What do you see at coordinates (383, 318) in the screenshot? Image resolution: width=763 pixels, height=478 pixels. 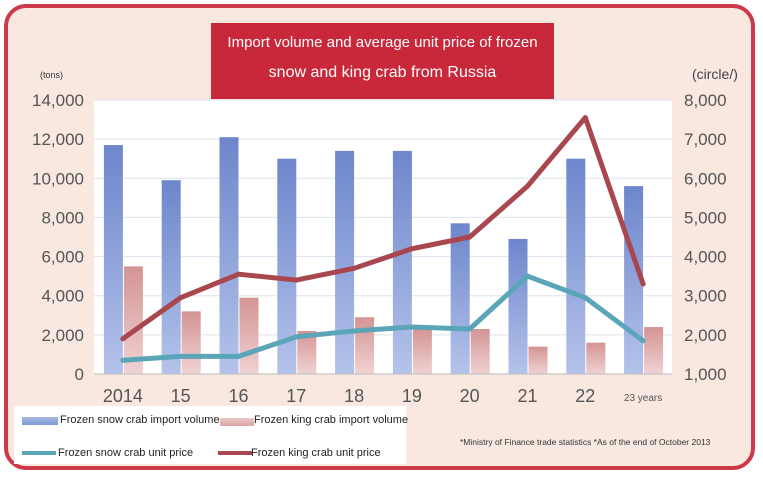 I see `line-snow-price` at bounding box center [383, 318].